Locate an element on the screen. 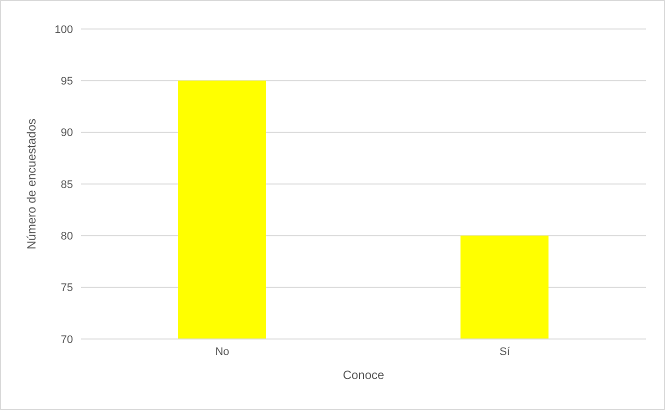 The image size is (665, 410). y-tick-label: 75 is located at coordinates (66, 288).